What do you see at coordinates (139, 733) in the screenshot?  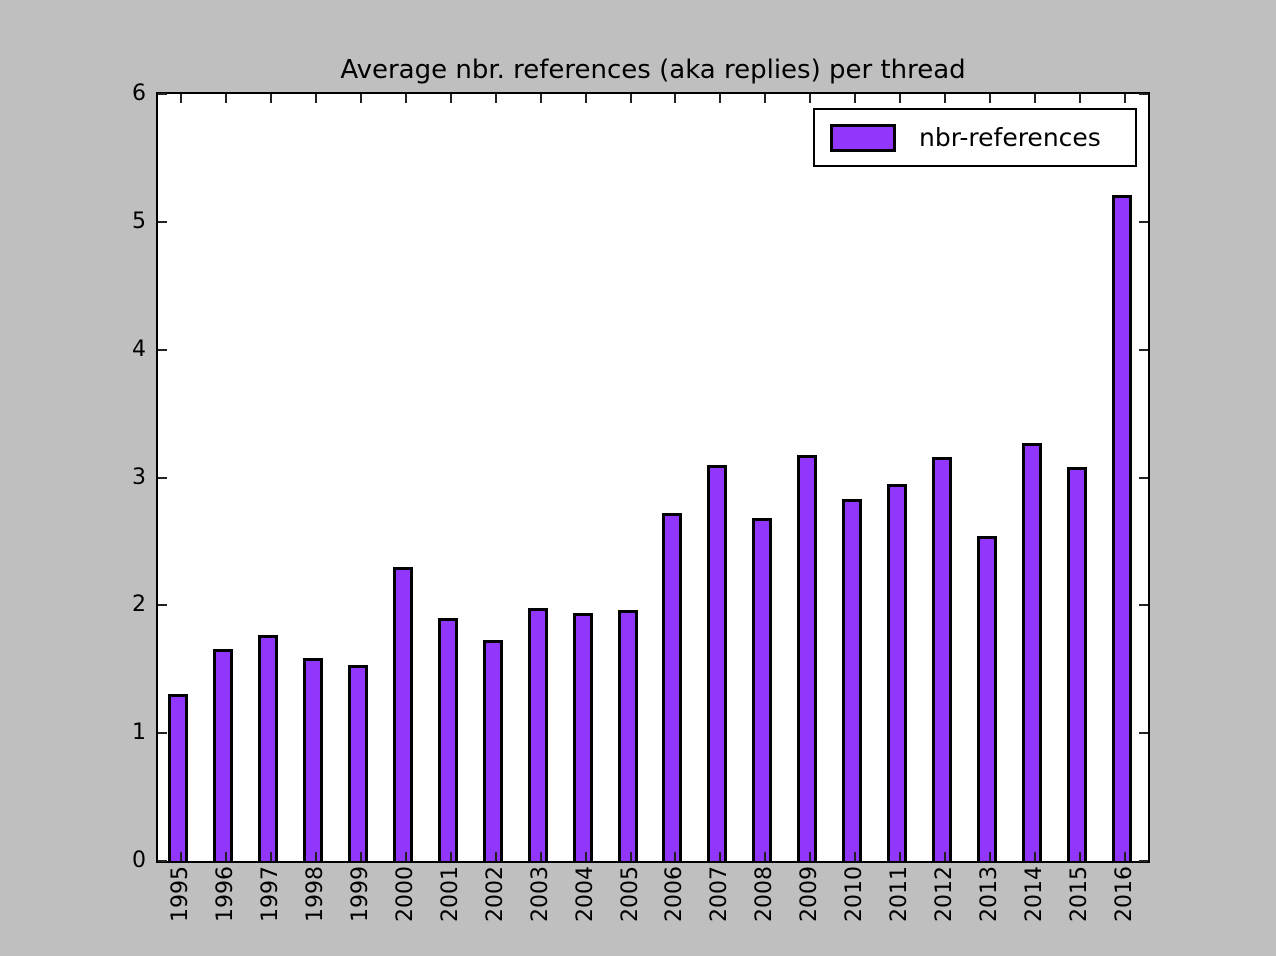 I see `y-tick-label: 1` at bounding box center [139, 733].